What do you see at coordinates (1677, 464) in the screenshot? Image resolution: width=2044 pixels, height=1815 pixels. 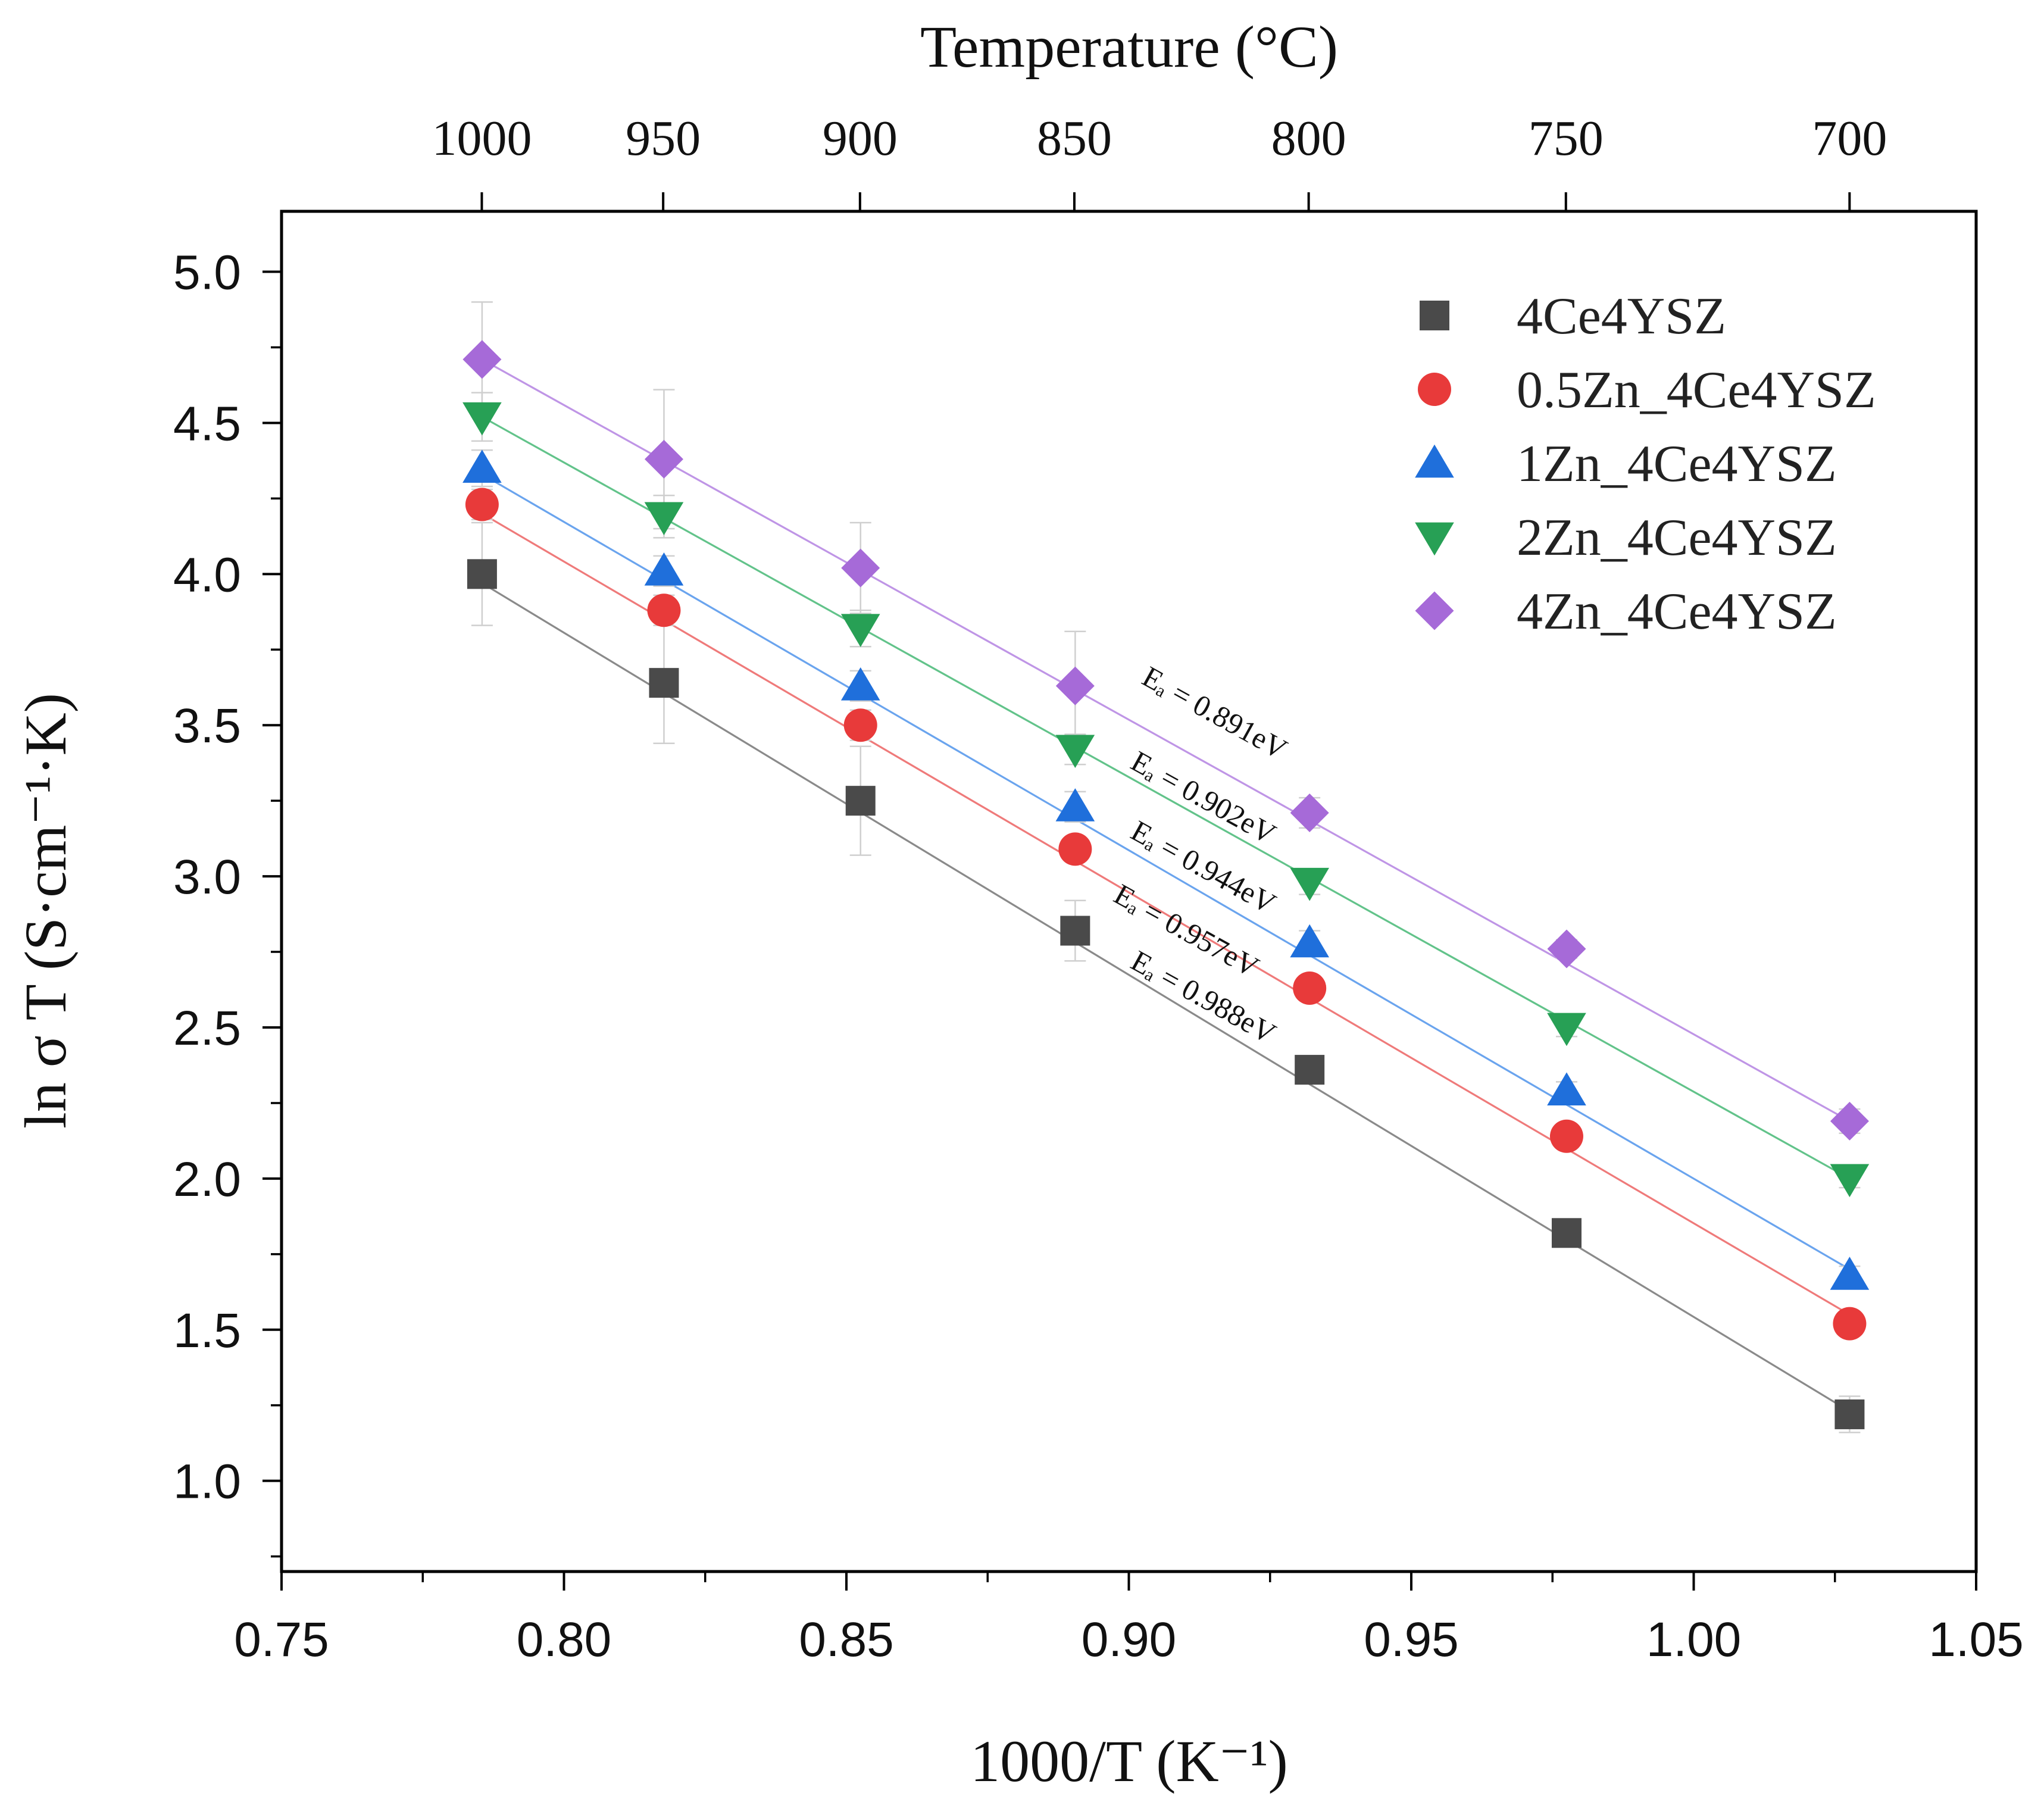 I see `legend-label: 1Zn_4Ce4YSZ` at bounding box center [1677, 464].